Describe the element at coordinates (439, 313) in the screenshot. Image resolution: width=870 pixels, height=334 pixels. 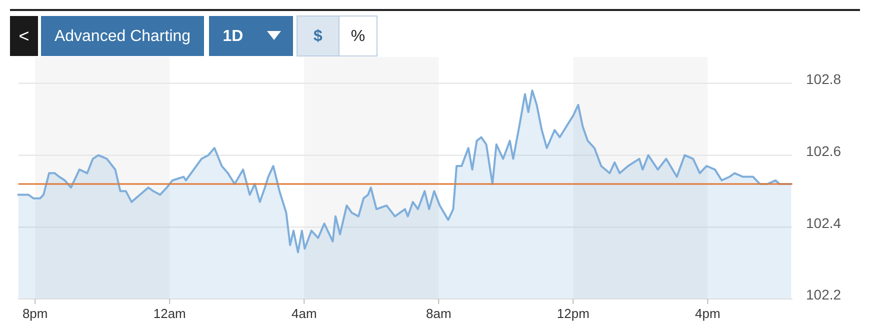
I see `x-tick-label: 8am` at that location.